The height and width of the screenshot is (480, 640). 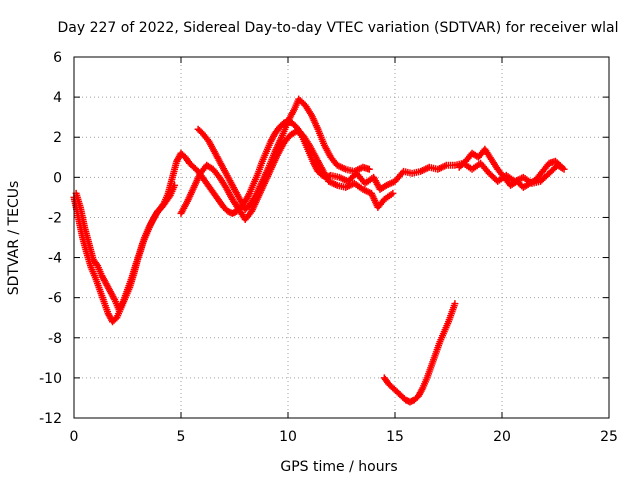 What do you see at coordinates (57, 58) in the screenshot?
I see `y-tick-label: 6` at bounding box center [57, 58].